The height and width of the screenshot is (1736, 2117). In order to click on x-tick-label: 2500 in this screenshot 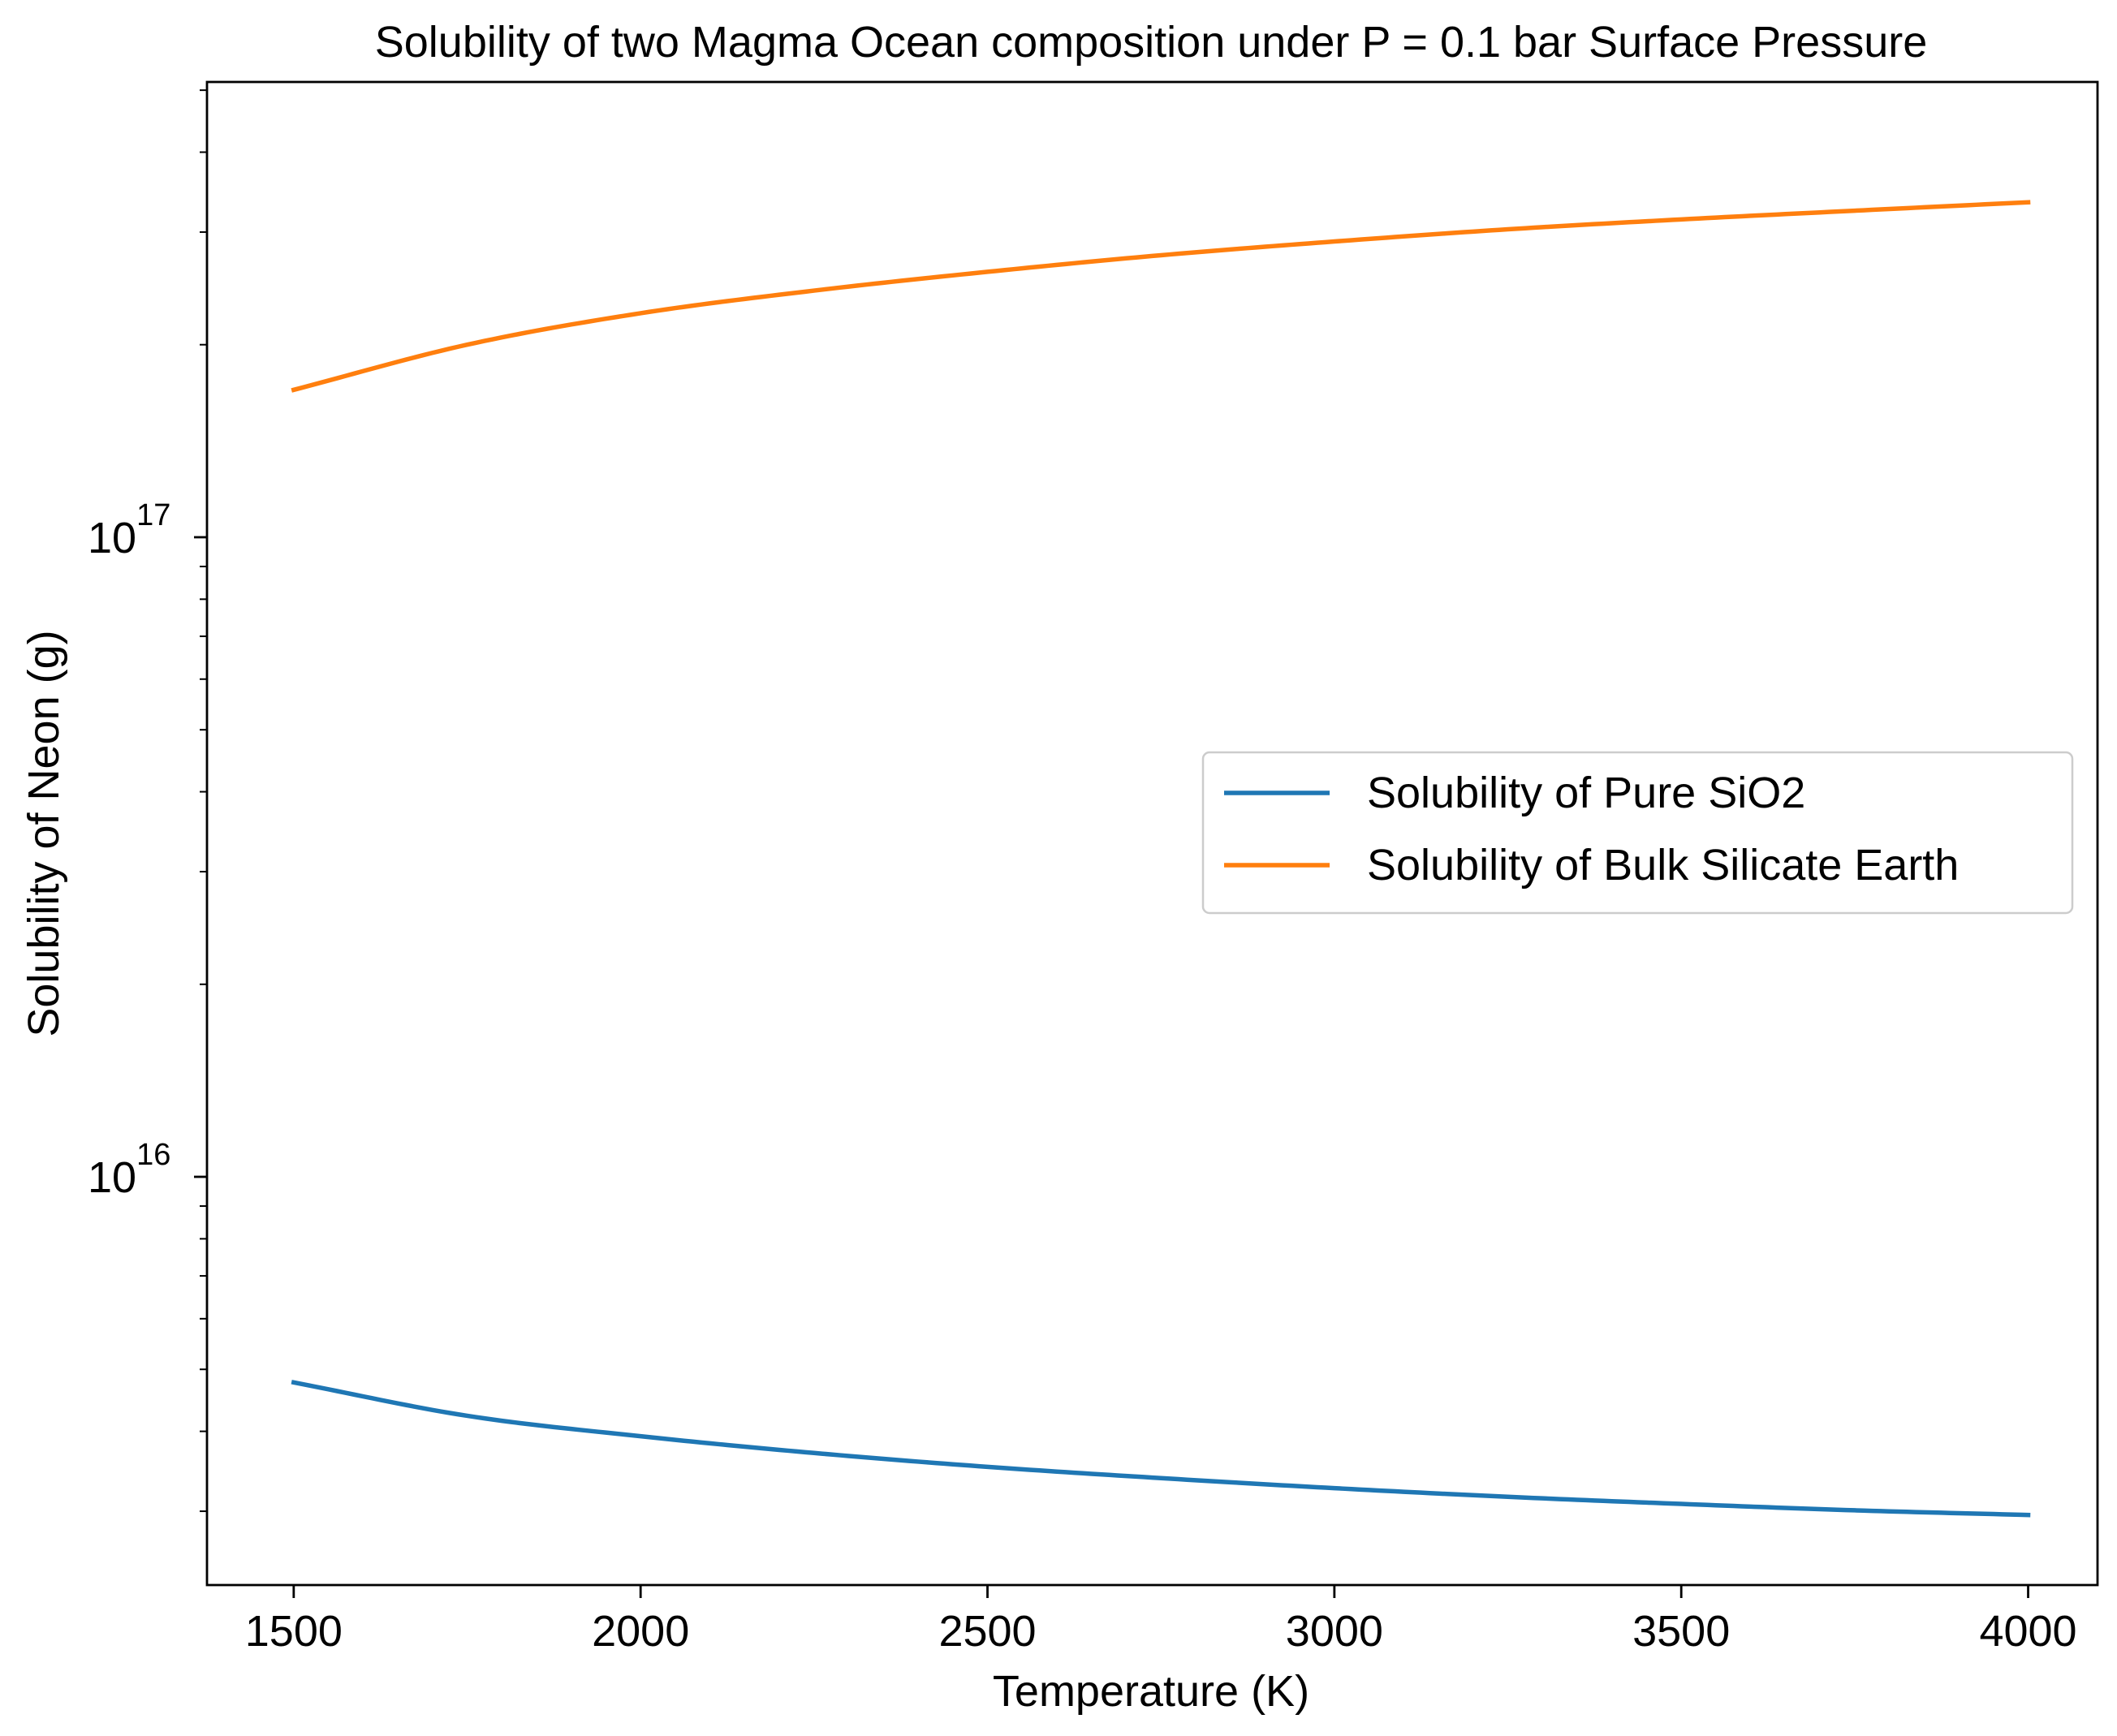, I will do `click(987, 1632)`.